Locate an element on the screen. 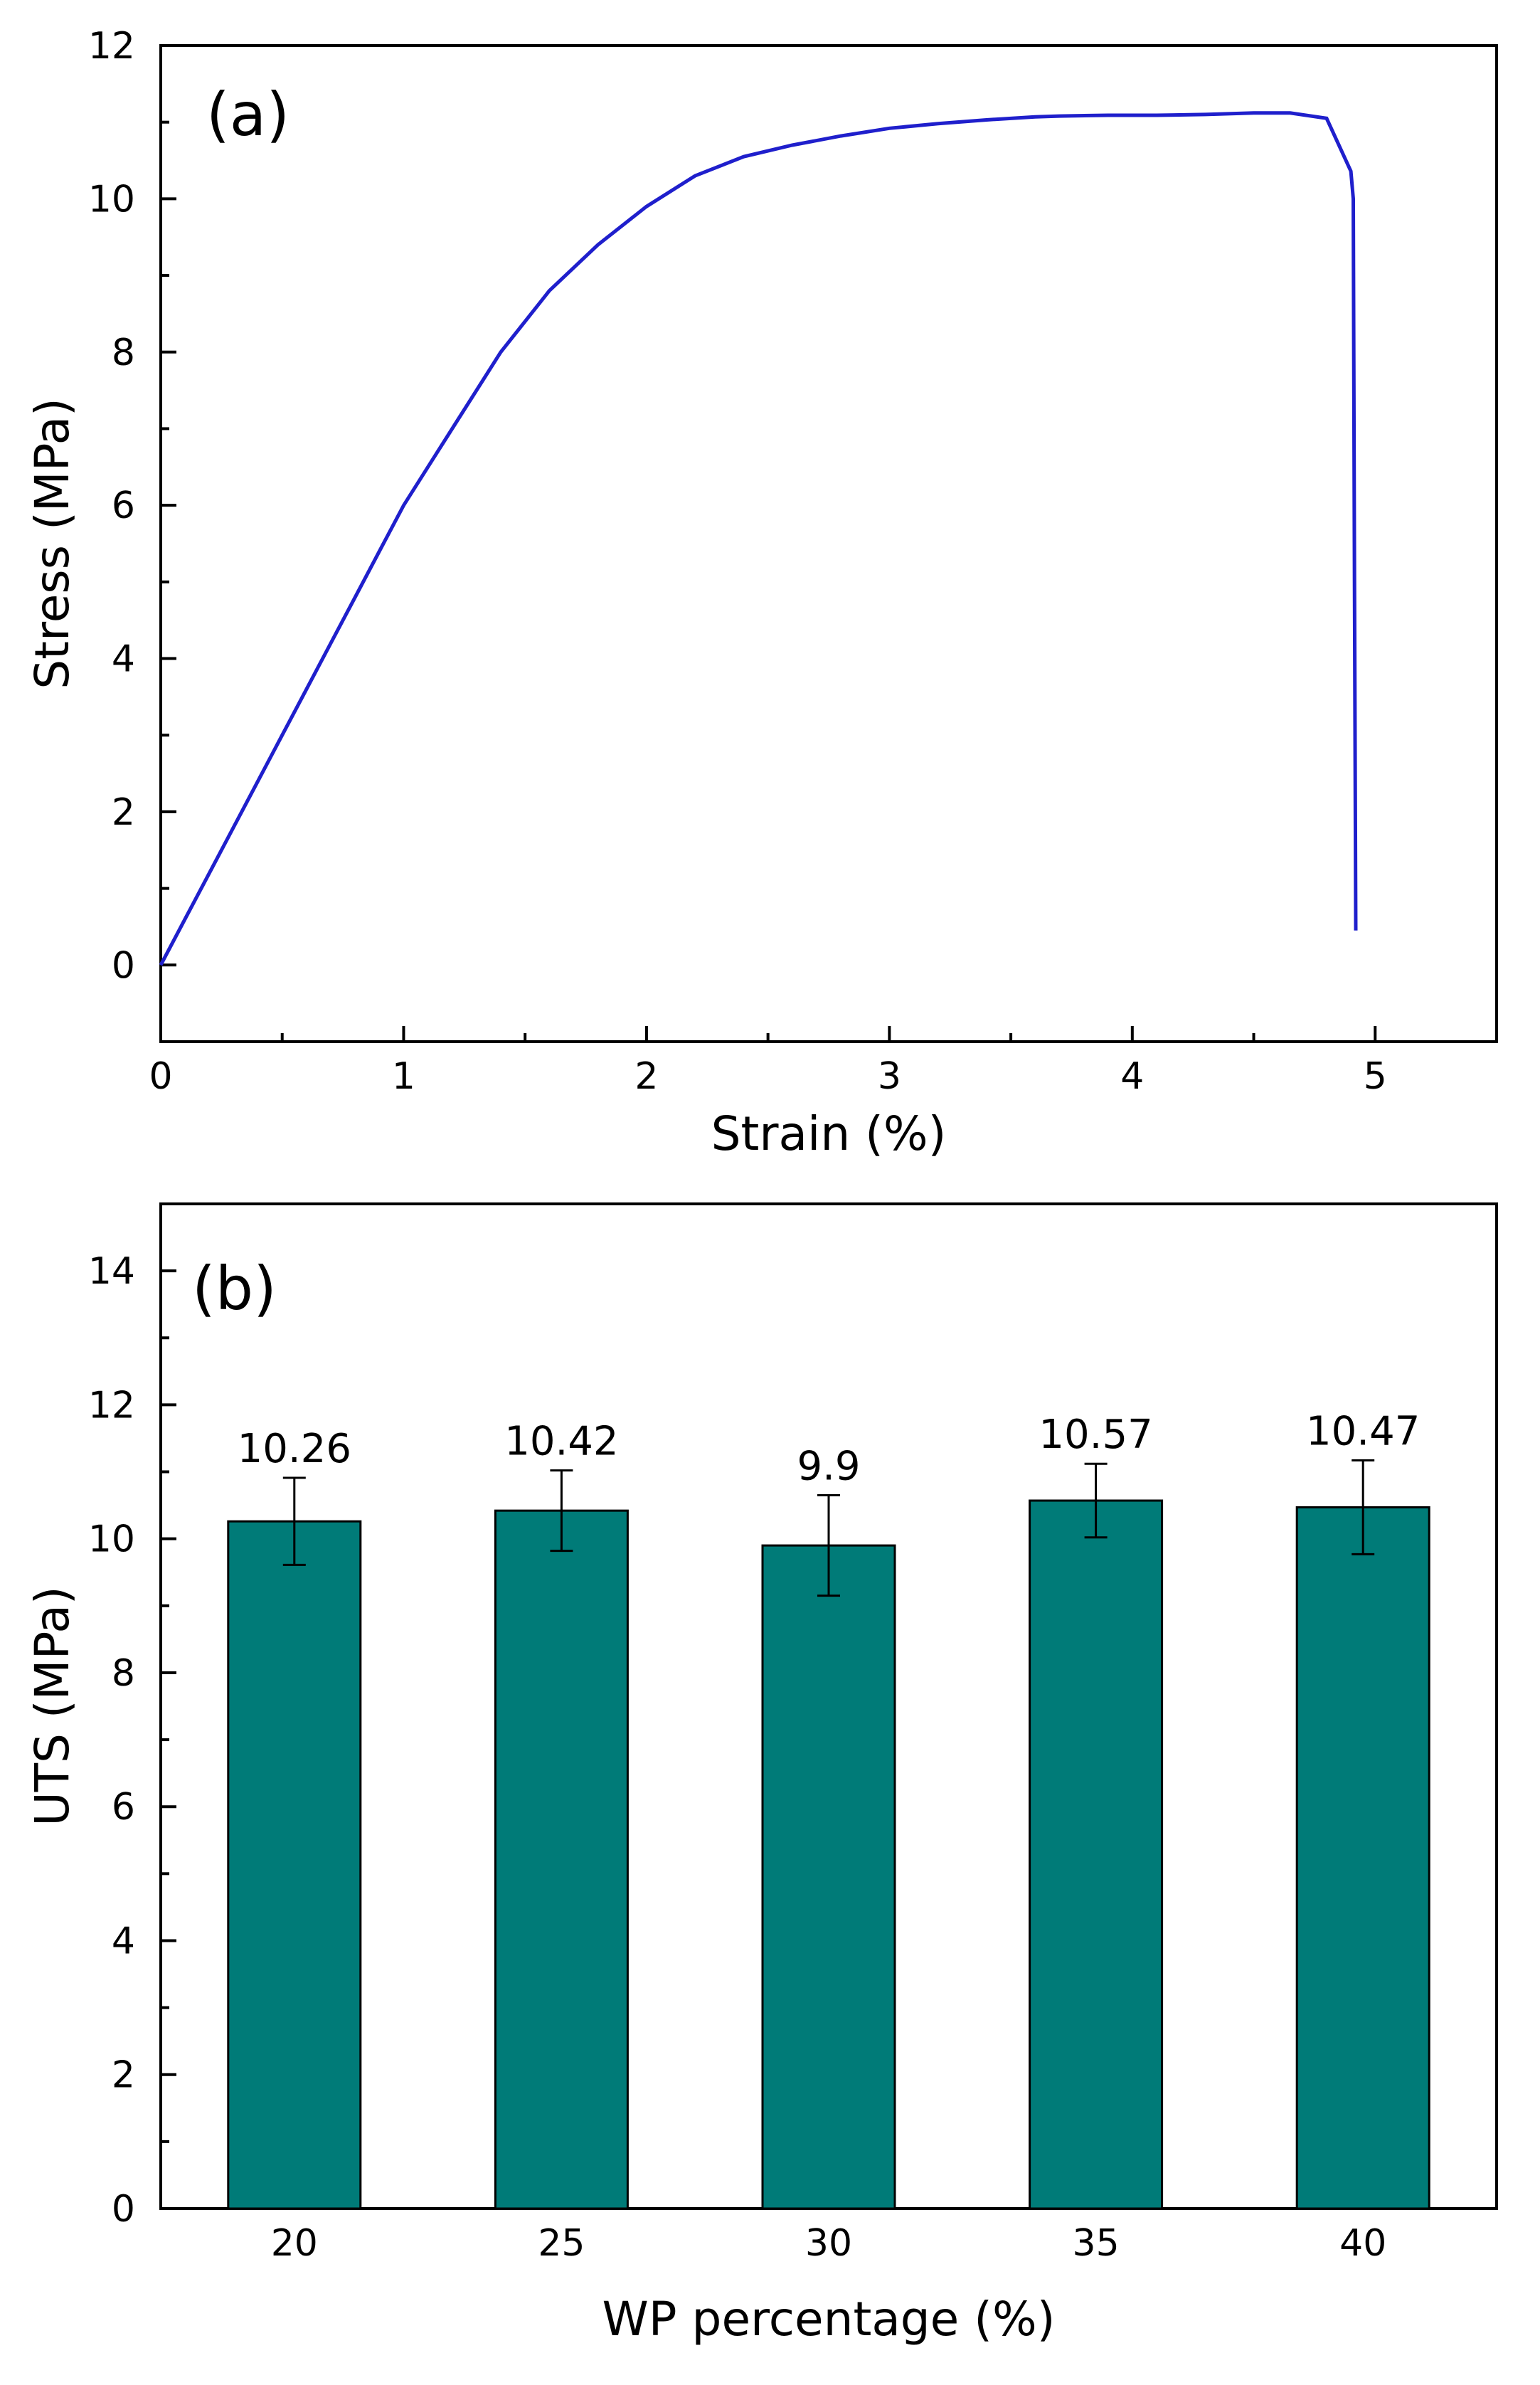 Image resolution: width=1540 pixels, height=2385 pixels. panel-b-y-tick-label: 12 is located at coordinates (111, 1405).